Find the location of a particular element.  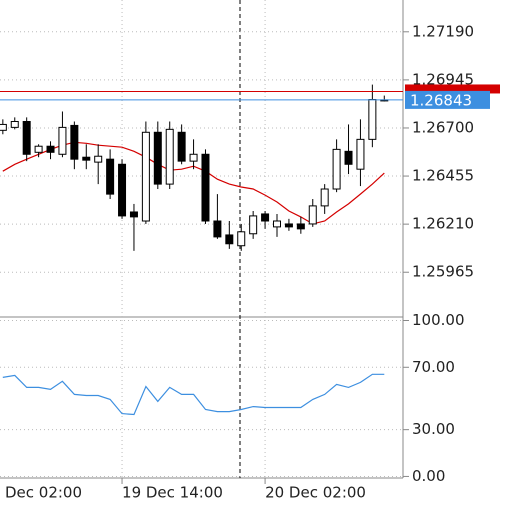

y-tick-label: 1.25965 is located at coordinates (443, 272).